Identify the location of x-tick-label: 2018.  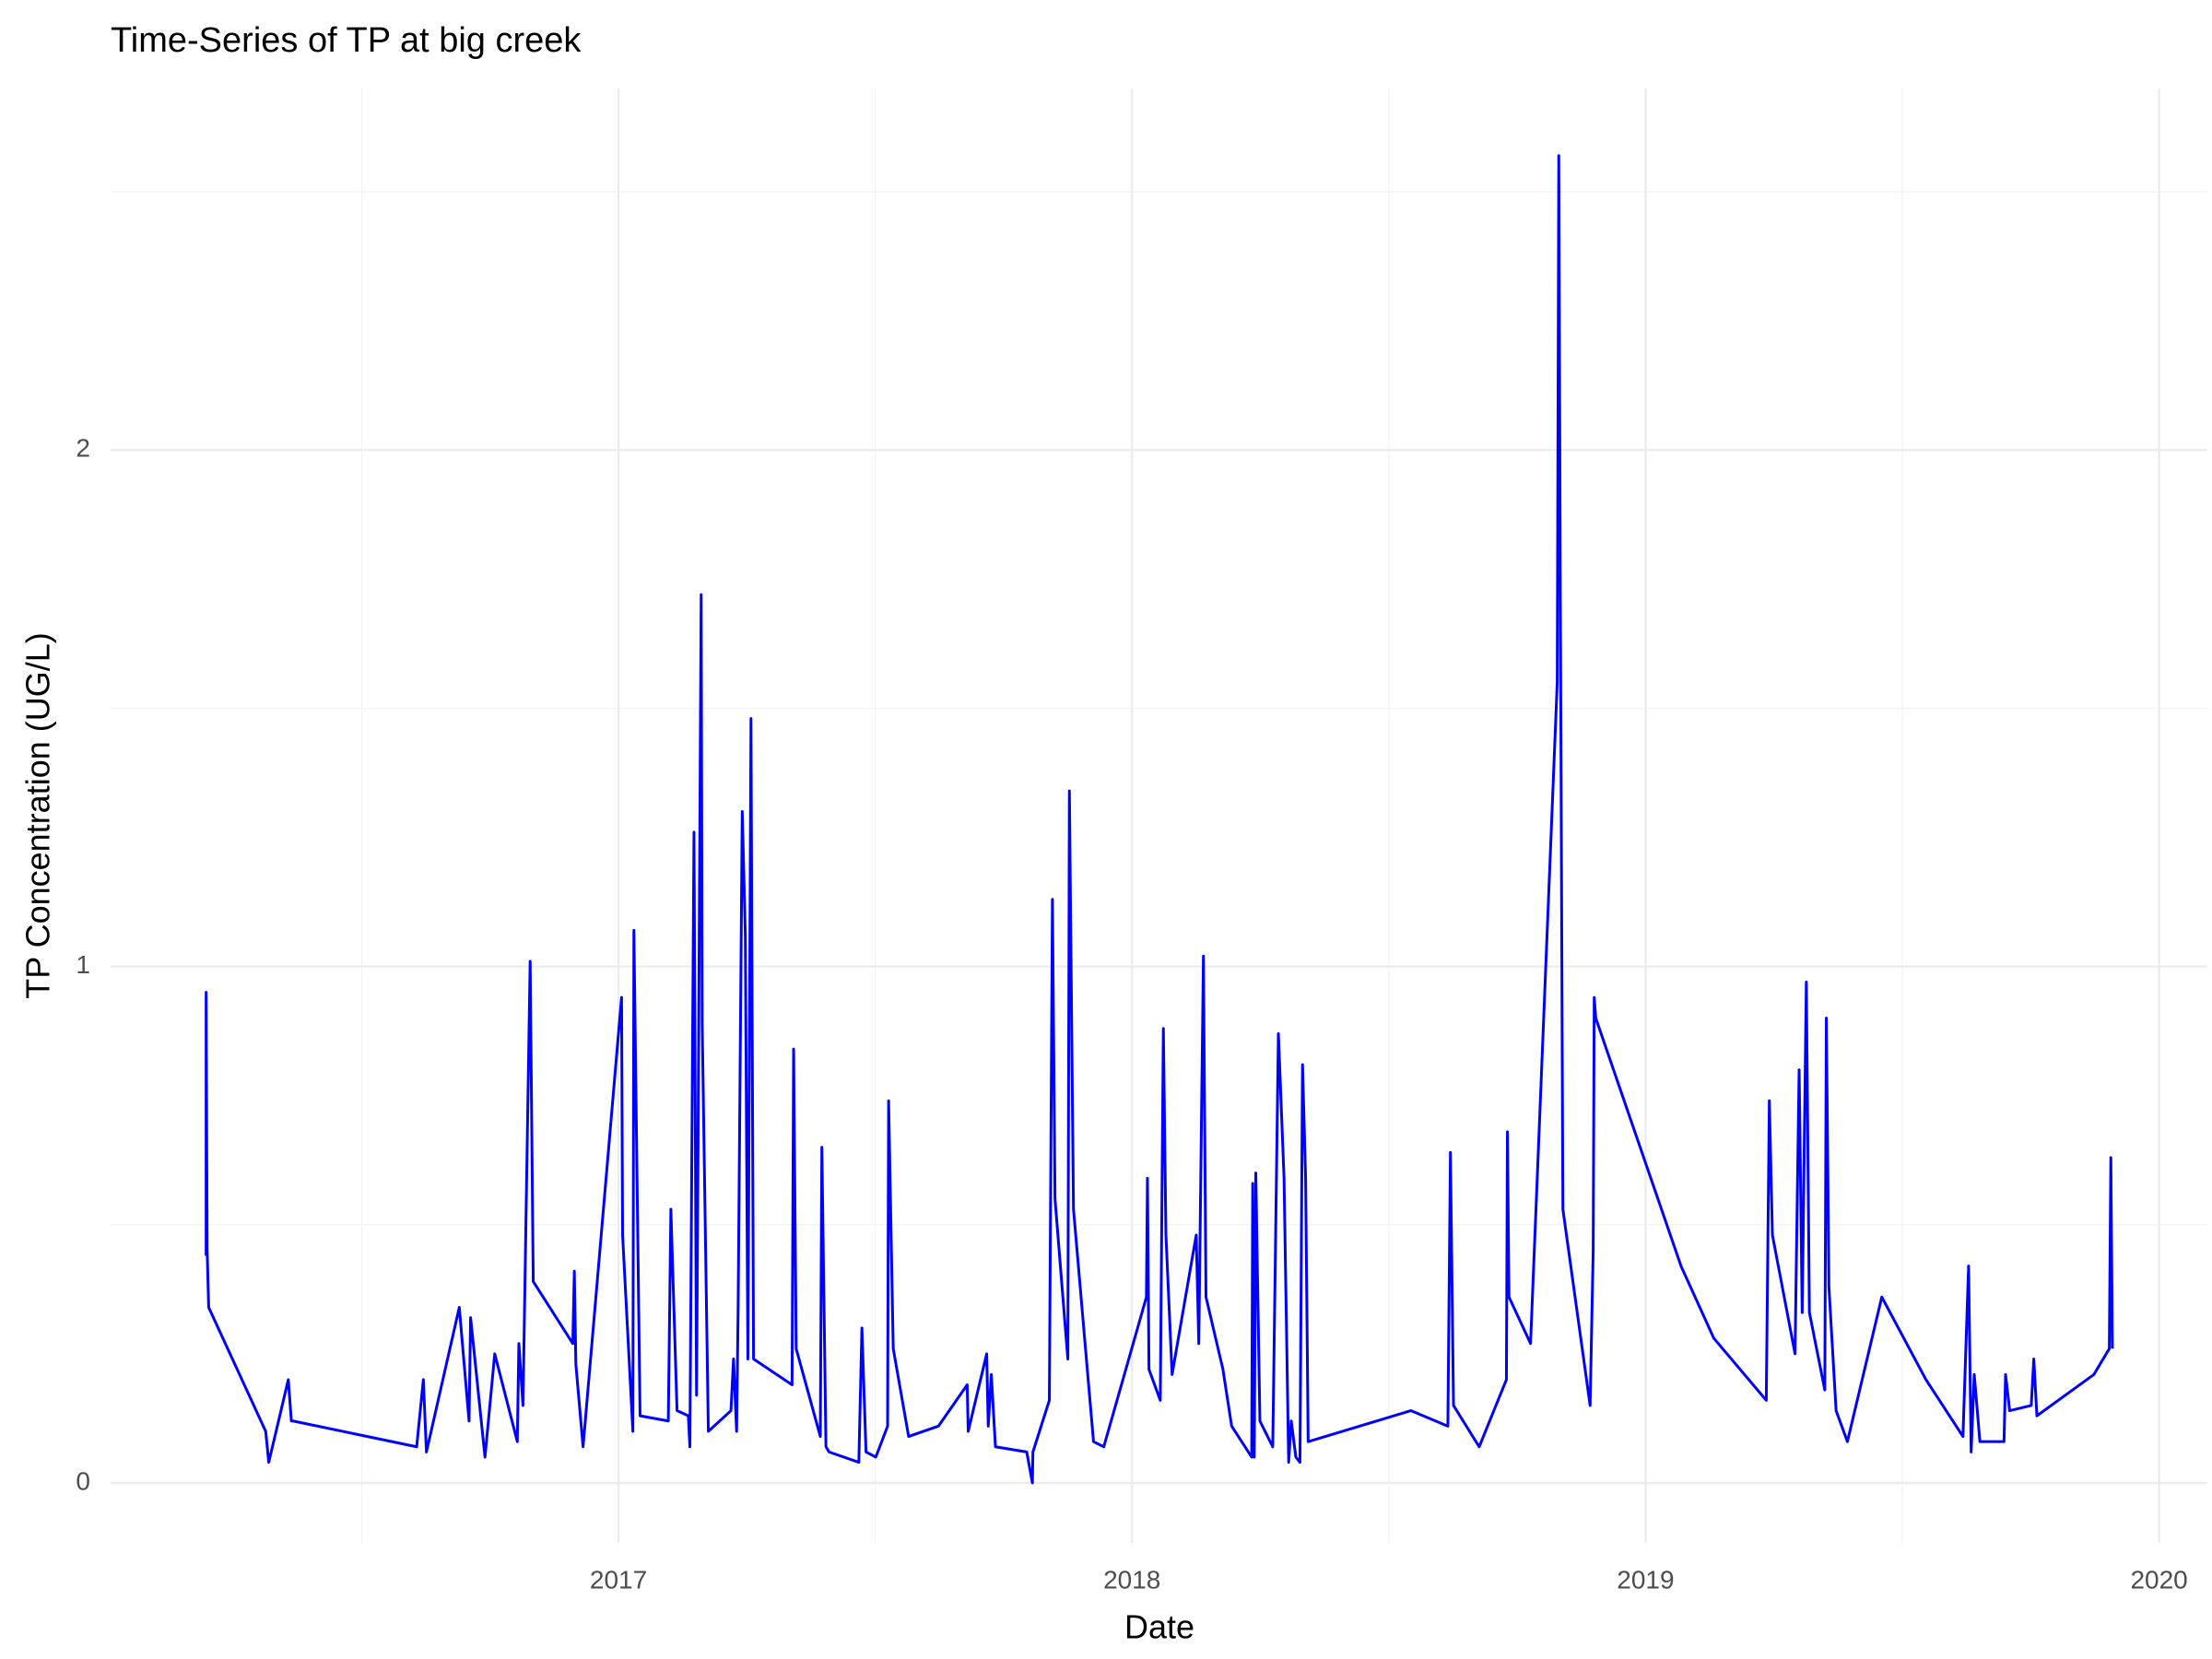
(1131, 1579).